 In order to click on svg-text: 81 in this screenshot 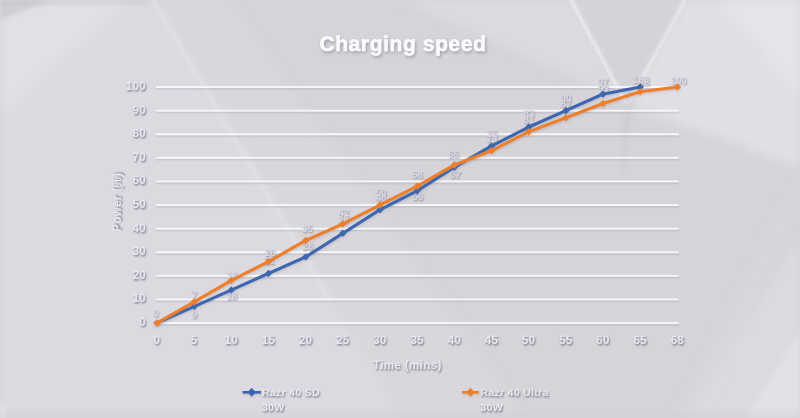, I will do `click(529, 120)`.